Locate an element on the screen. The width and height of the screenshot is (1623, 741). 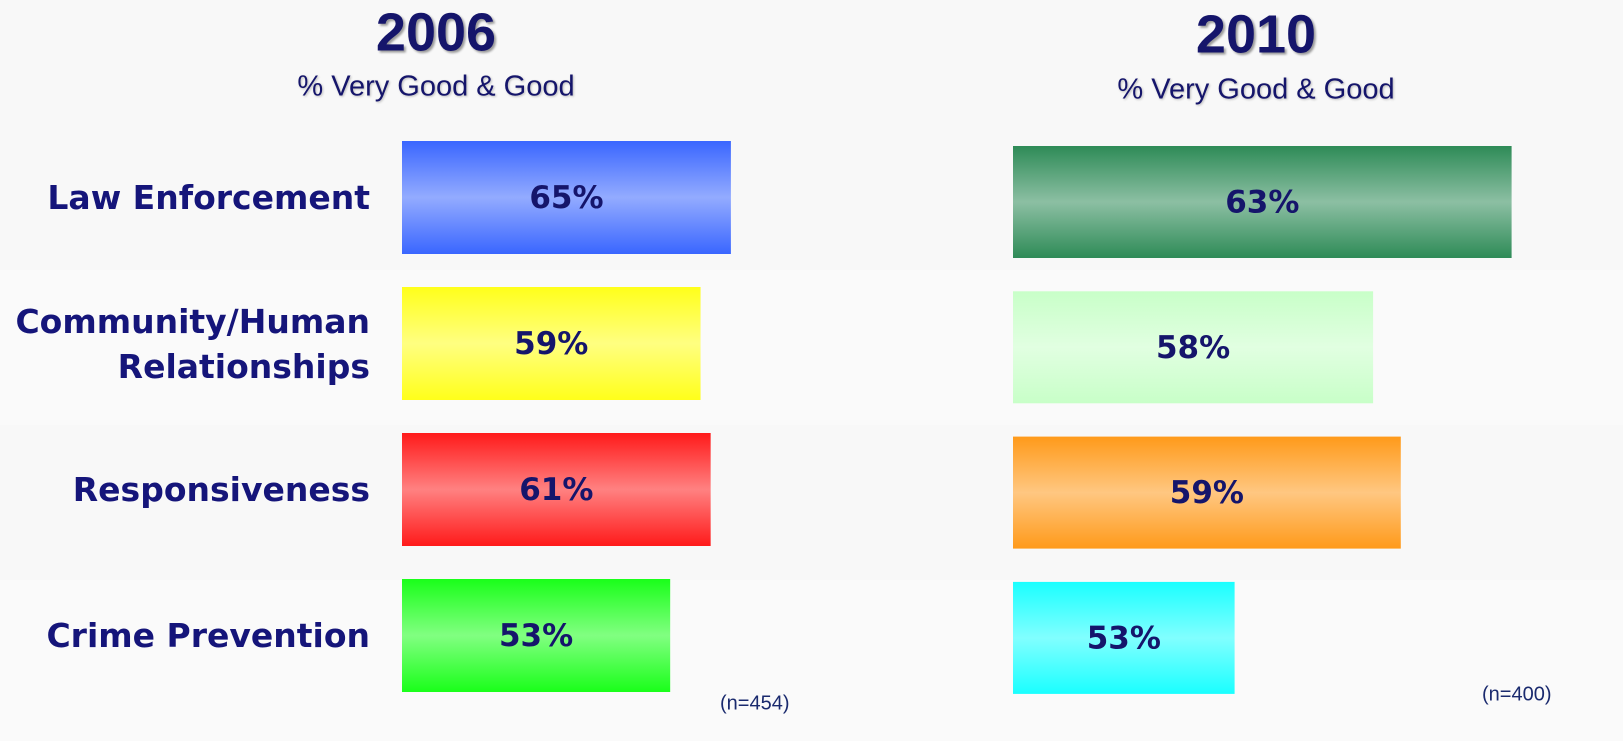
value-label: 65% is located at coordinates (566, 198).